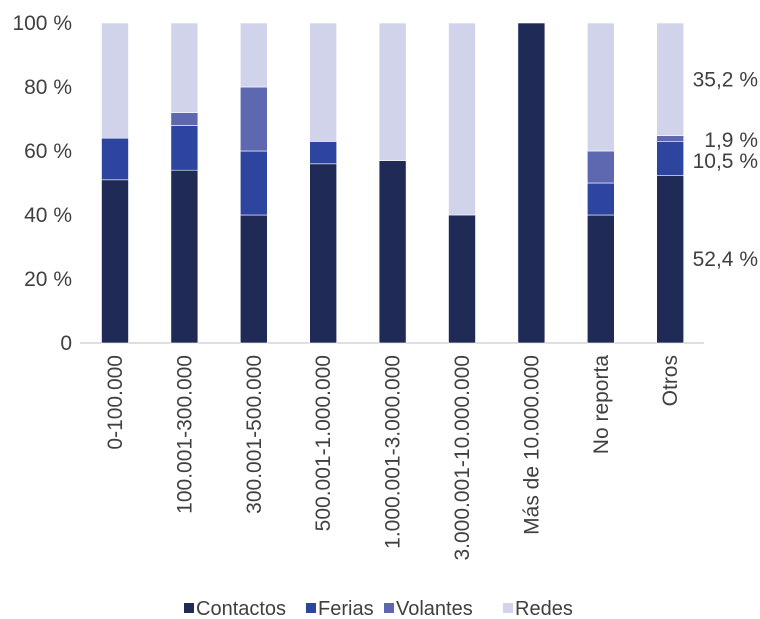  Describe the element at coordinates (48, 279) in the screenshot. I see `y-tick-label: 20 %` at that location.